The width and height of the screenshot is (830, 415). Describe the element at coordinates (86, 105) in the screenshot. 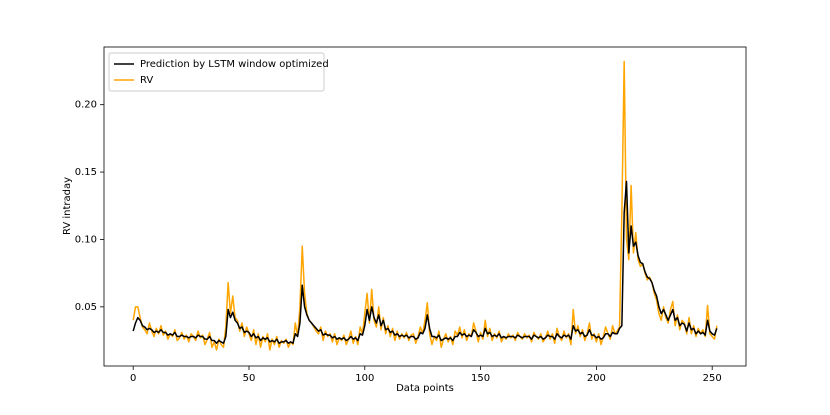

I see `y-tick-label: 0.20` at that location.